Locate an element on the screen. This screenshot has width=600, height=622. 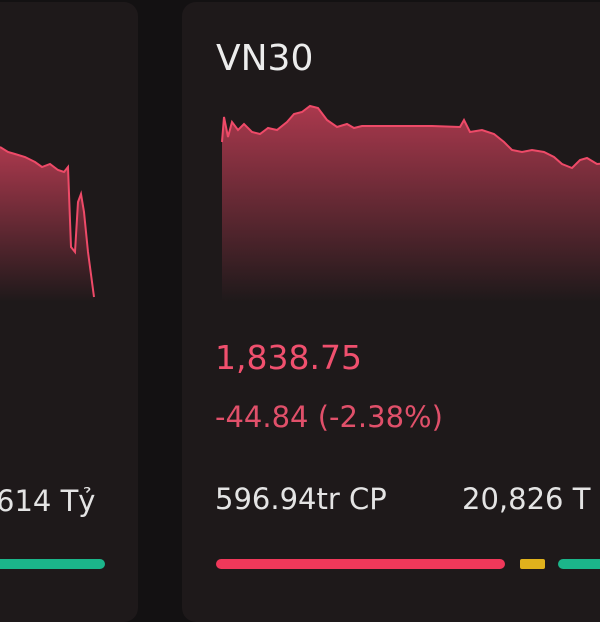
turnover: 614 Tỷ is located at coordinates (48, 501).